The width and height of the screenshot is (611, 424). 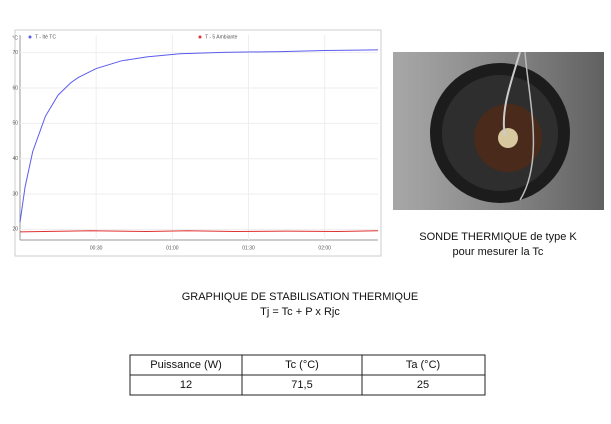 What do you see at coordinates (15, 194) in the screenshot?
I see `y-tick-label: 30` at bounding box center [15, 194].